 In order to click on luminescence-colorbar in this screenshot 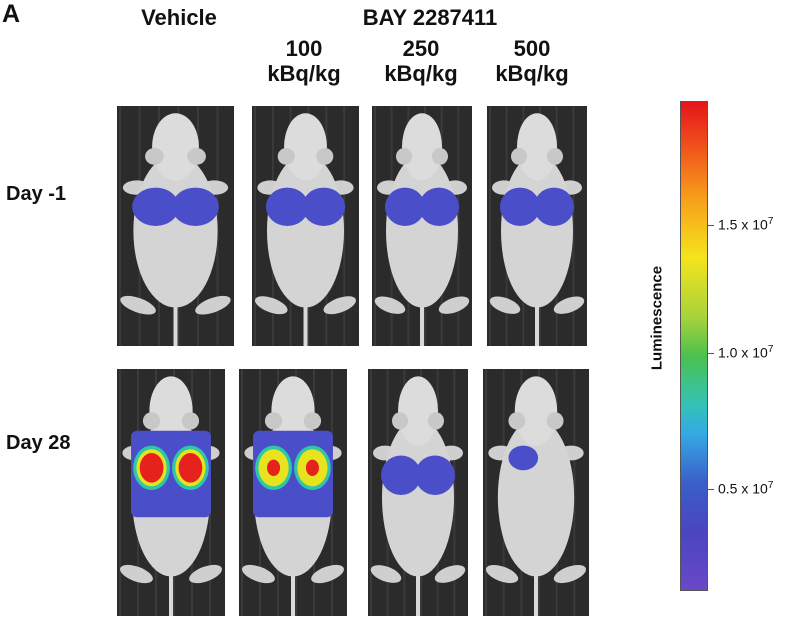, I will do `click(694, 346)`.